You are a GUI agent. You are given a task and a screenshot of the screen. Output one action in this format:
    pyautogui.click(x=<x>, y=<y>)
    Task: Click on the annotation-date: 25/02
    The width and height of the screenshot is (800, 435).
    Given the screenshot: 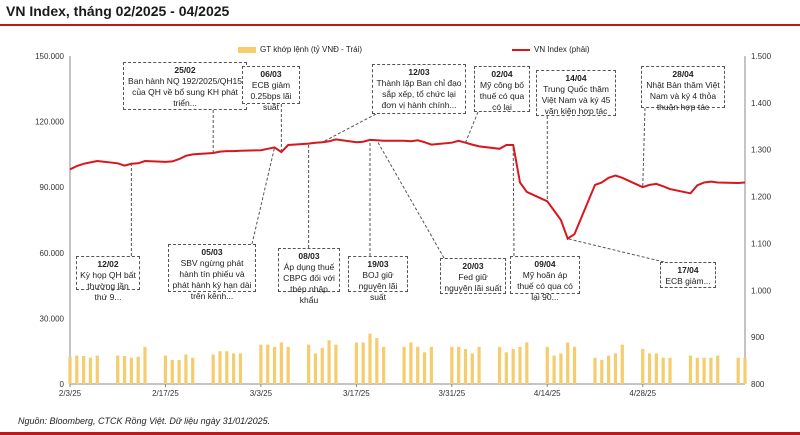 What is the action you would take?
    pyautogui.click(x=185, y=70)
    